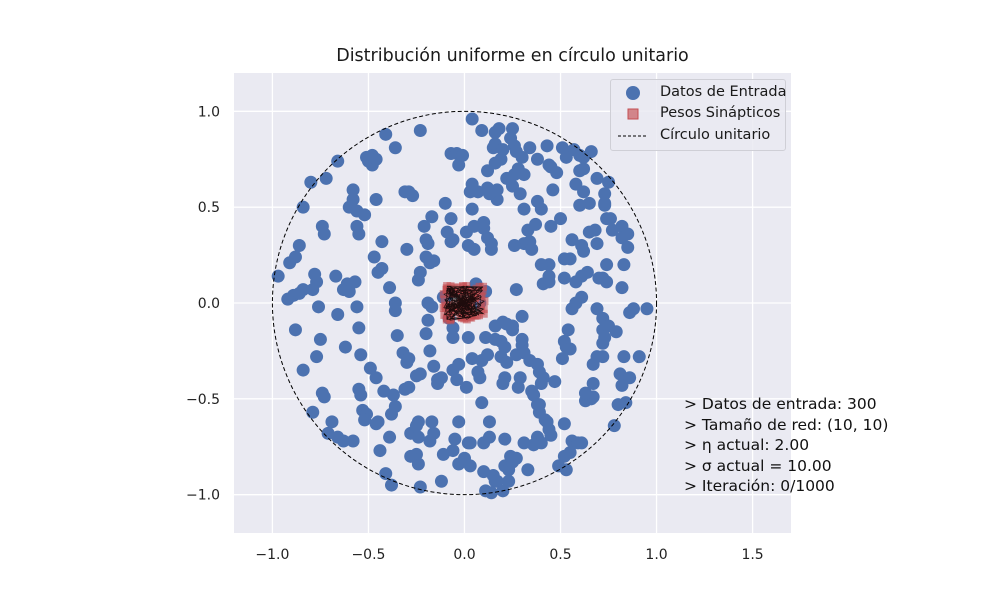 Image resolution: width=1000 pixels, height=600 pixels. What do you see at coordinates (464, 555) in the screenshot?
I see `x-tick-label: 0.0` at bounding box center [464, 555].